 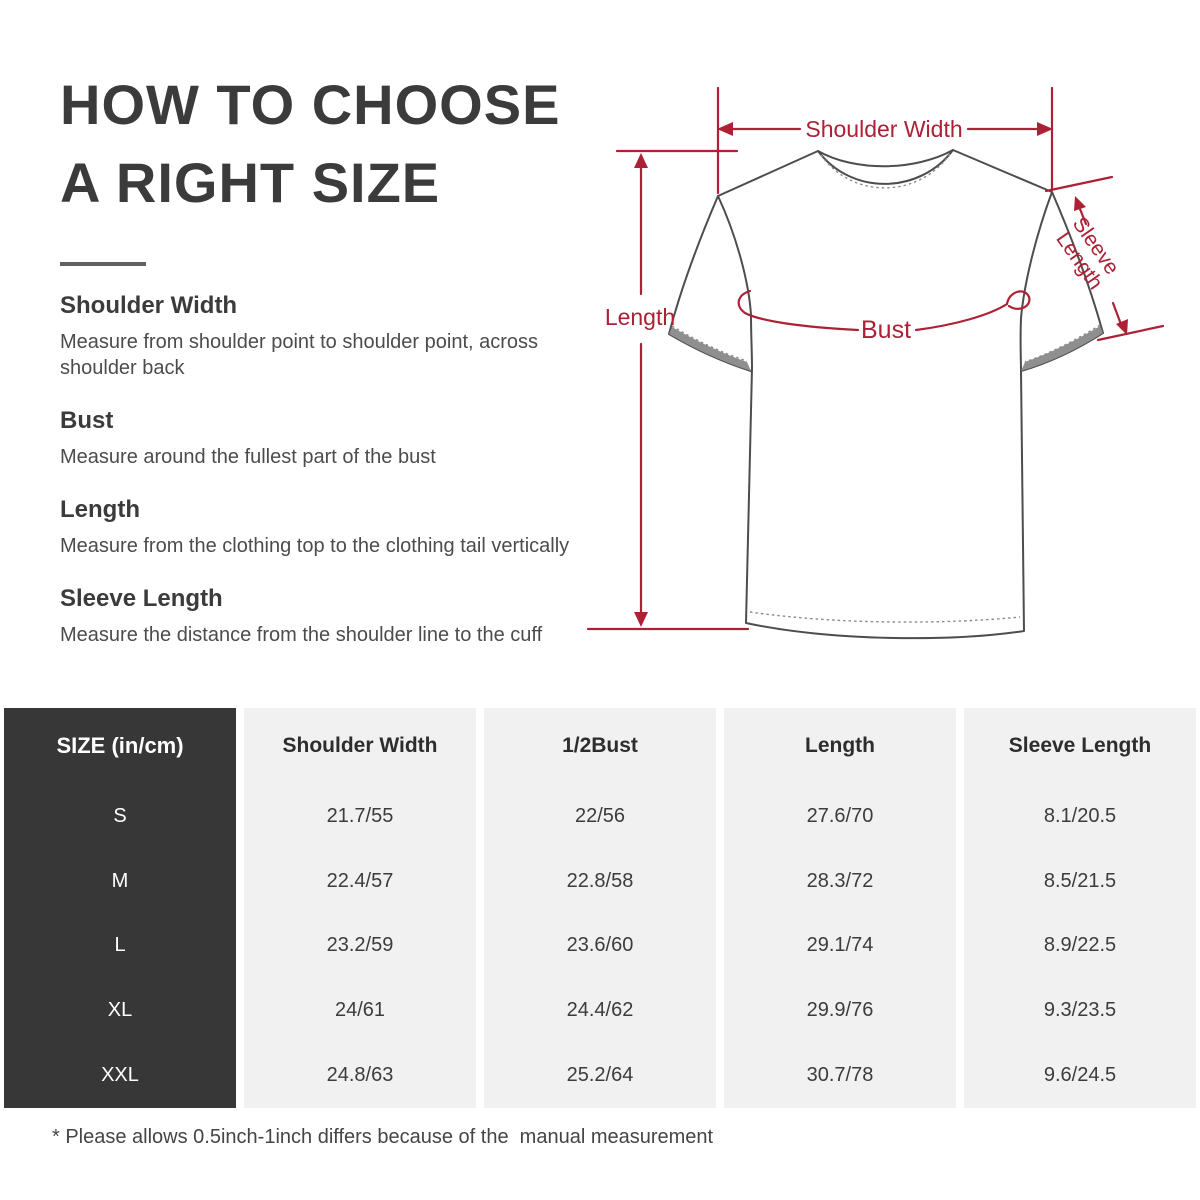 What do you see at coordinates (1080, 815) in the screenshot?
I see `value-cell: 8.1/20.5` at bounding box center [1080, 815].